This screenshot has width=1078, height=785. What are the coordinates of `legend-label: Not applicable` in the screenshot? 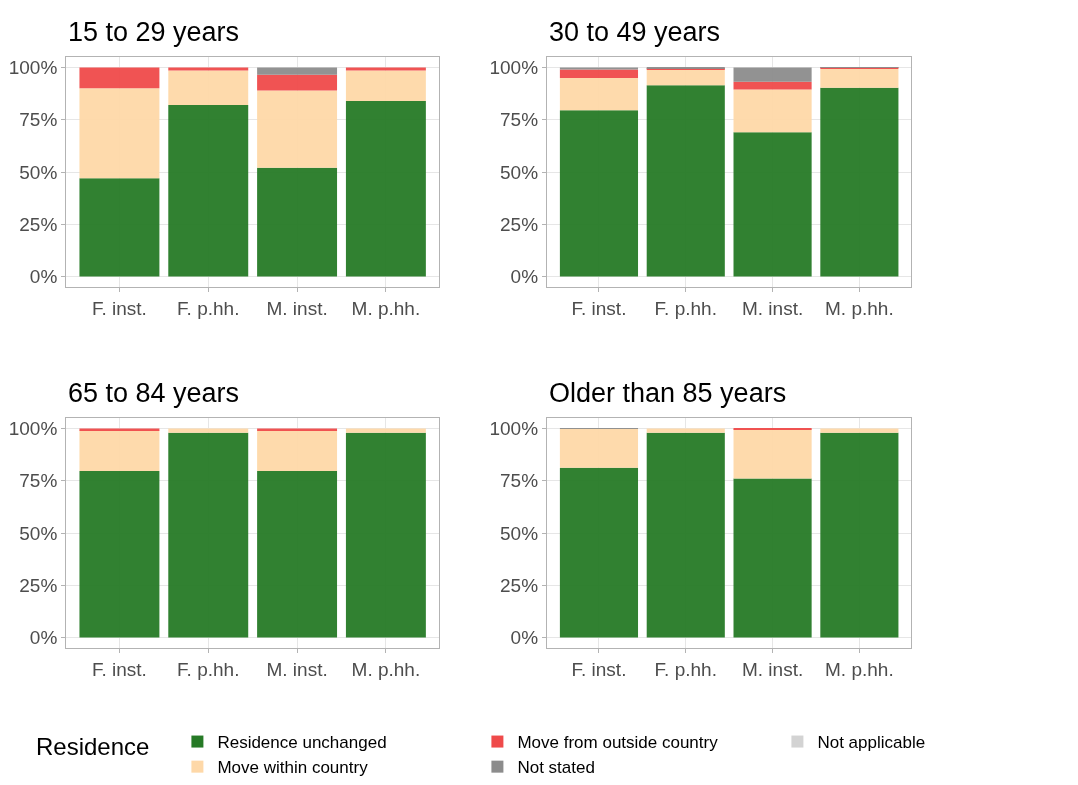 It's located at (871, 743).